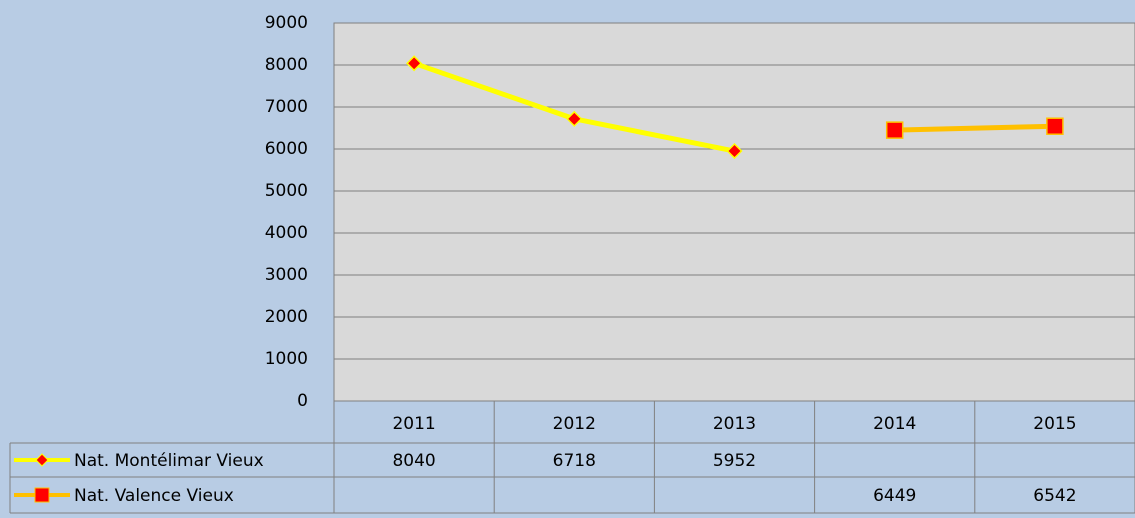 The image size is (1135, 518). I want to click on y-tick-label: 3000, so click(286, 275).